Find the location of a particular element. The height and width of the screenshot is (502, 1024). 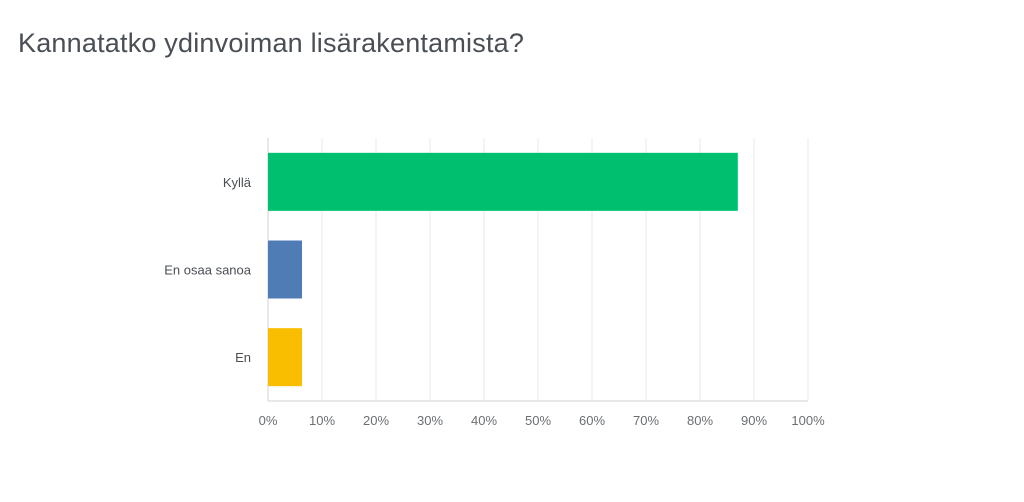

x-tick-labels: 0% 10% 20% 30% 40% 50% 60% 70% 80% 90% 100% is located at coordinates (542, 420).